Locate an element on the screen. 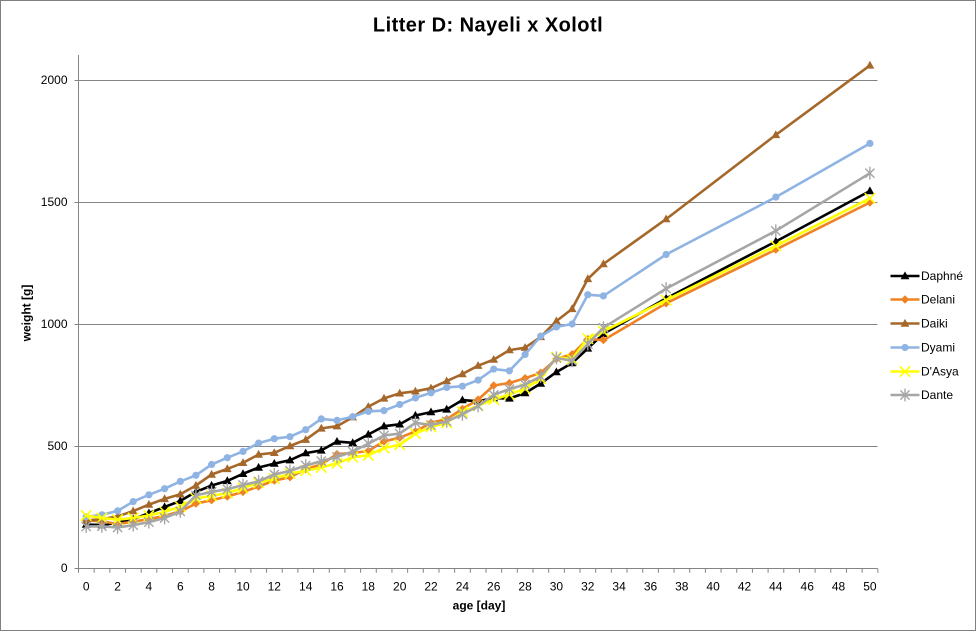 This screenshot has width=976, height=636. svg-text: 14 is located at coordinates (306, 587).